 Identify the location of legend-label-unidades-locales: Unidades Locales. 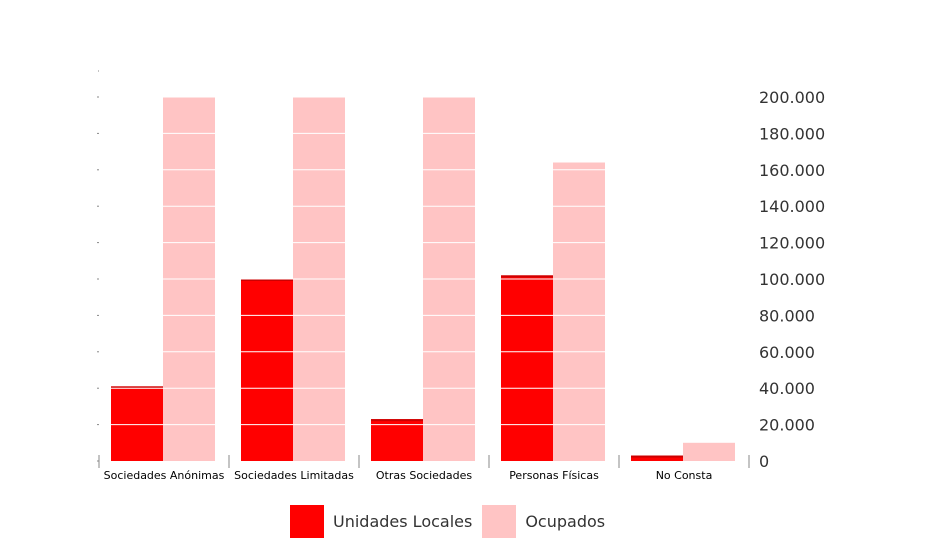
(403, 521).